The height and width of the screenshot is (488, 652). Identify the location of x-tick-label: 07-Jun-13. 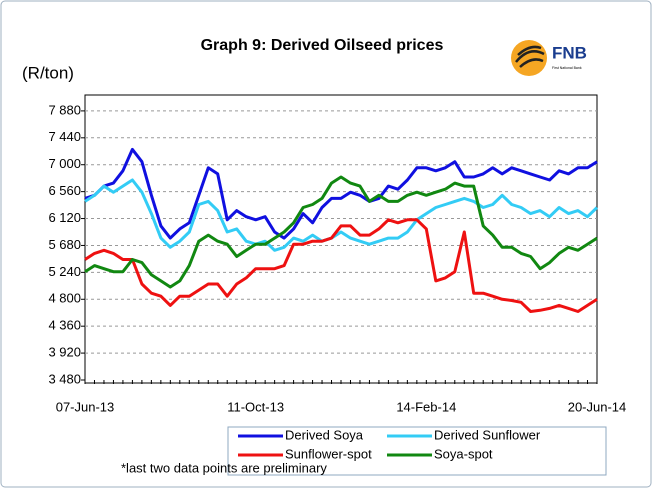
(85, 406).